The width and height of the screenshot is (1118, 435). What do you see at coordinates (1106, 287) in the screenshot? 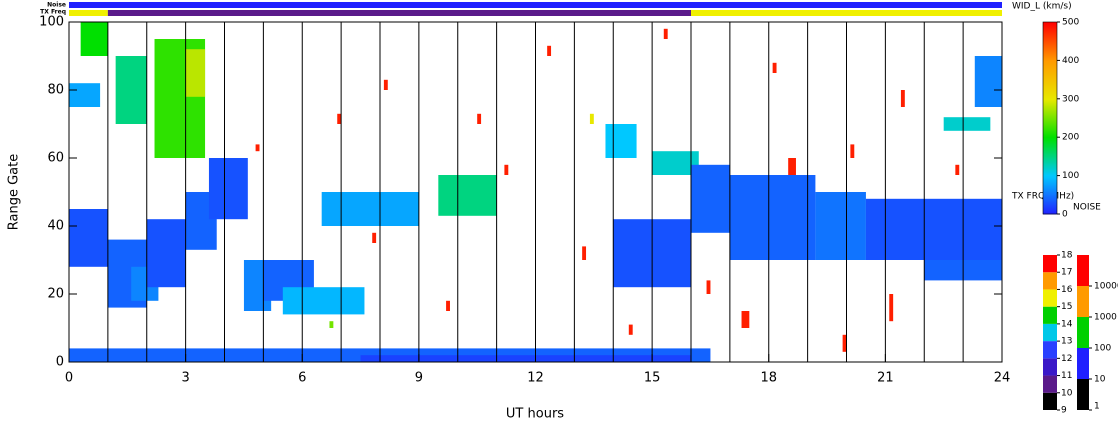
I see `noise-colorbar-label: 10000` at bounding box center [1106, 287].